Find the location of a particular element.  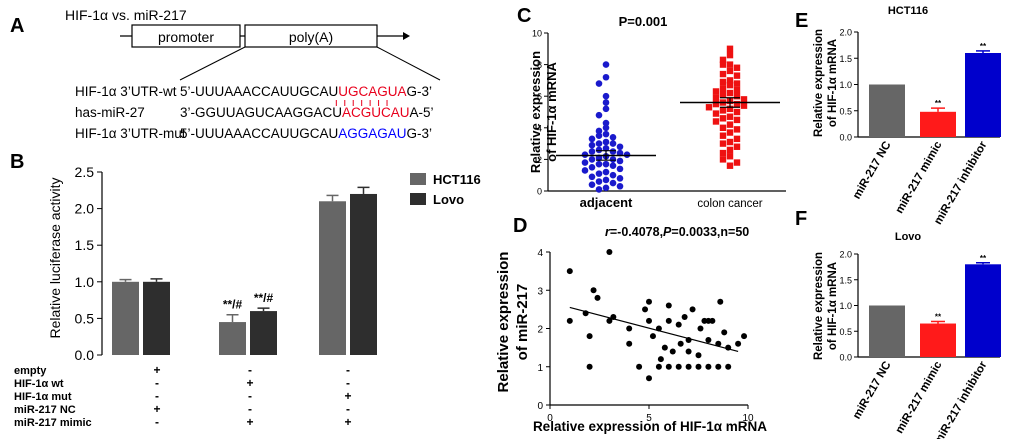

bar-lovo is located at coordinates (263, 333).